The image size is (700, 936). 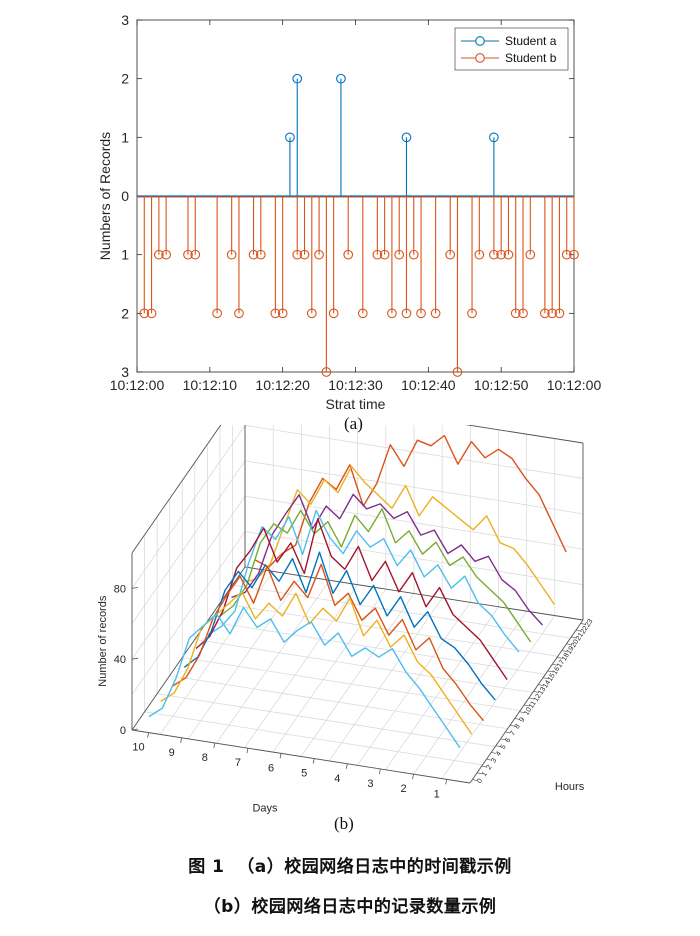 What do you see at coordinates (499, 753) in the screenshot?
I see `hour-tick-label: 4` at bounding box center [499, 753].